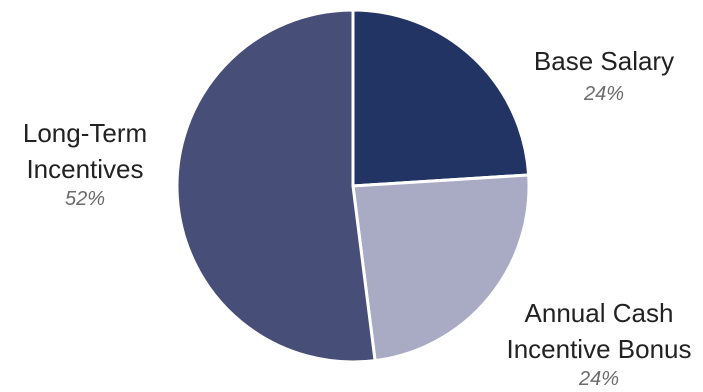 The width and height of the screenshot is (703, 392). Describe the element at coordinates (85, 199) in the screenshot. I see `label-long-term-percent: 52%` at that location.